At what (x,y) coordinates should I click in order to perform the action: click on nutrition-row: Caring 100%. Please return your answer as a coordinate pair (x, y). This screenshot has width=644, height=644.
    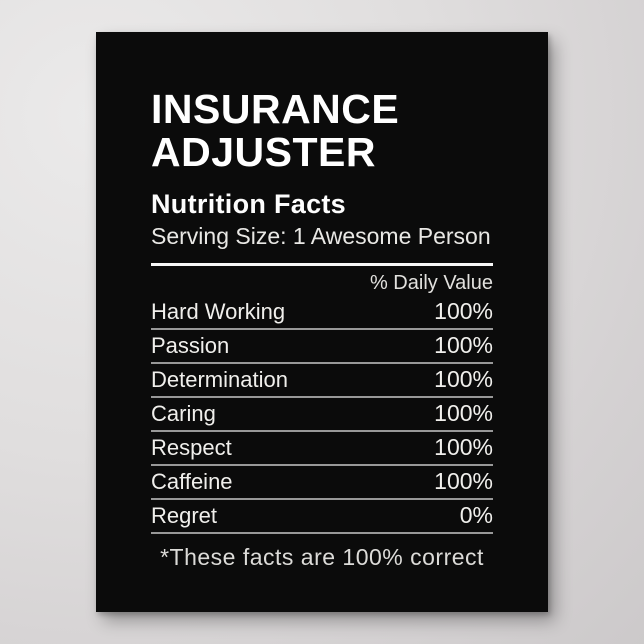
    Looking at the image, I should click on (322, 415).